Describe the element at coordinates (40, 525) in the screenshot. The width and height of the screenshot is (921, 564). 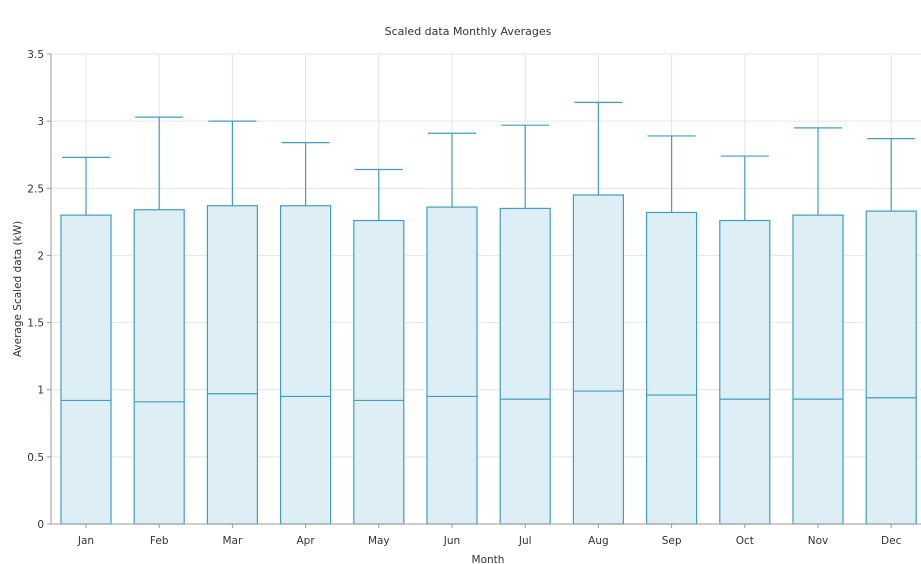
I see `y-tick-label: 0` at that location.